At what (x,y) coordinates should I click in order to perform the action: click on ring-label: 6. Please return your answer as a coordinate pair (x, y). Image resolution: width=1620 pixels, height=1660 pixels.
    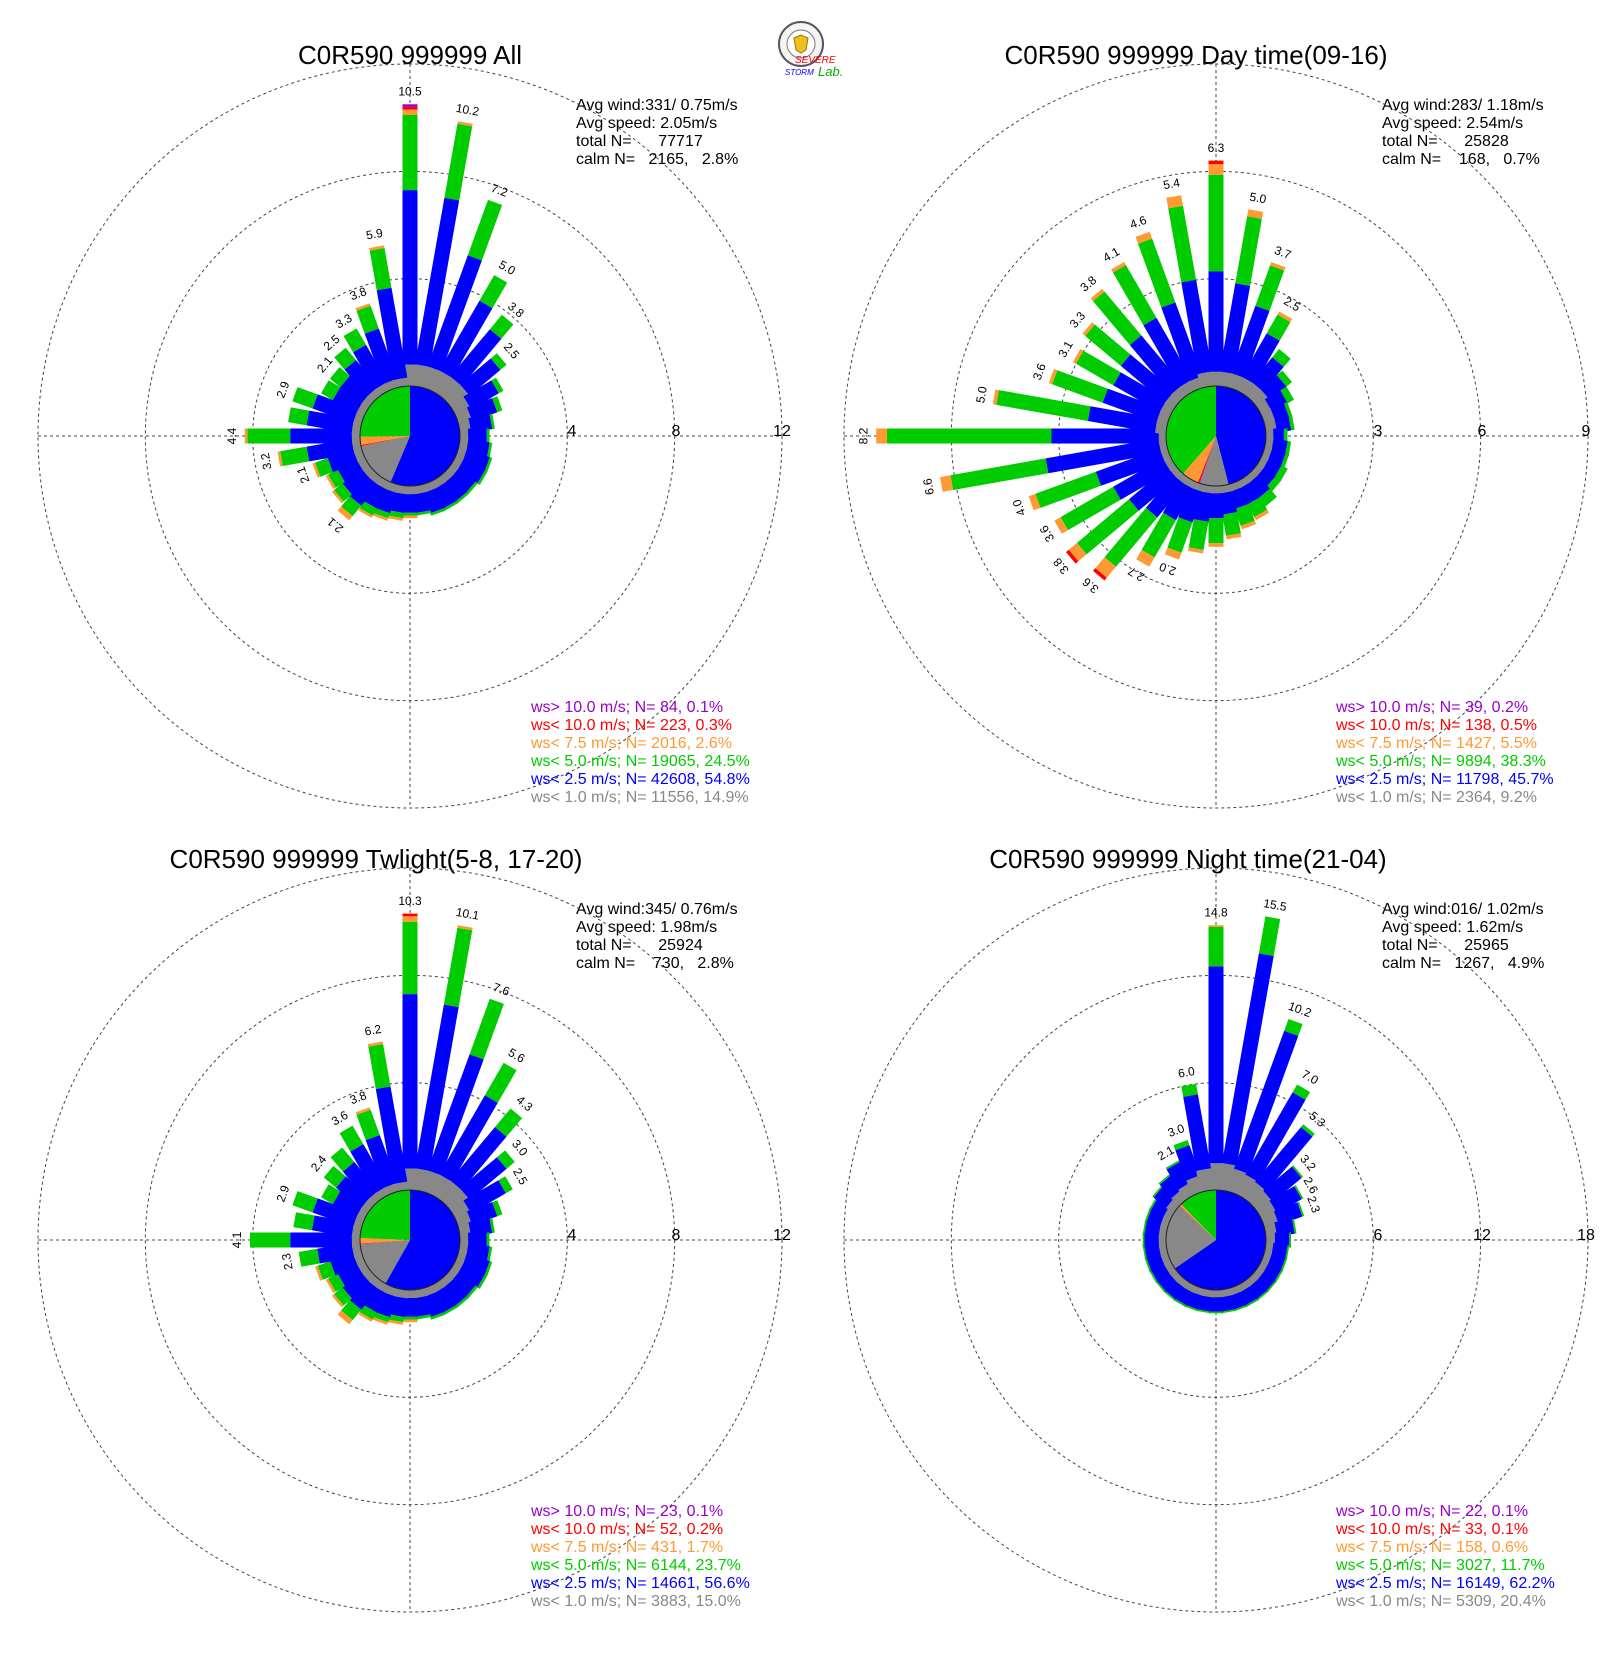
    Looking at the image, I should click on (1482, 431).